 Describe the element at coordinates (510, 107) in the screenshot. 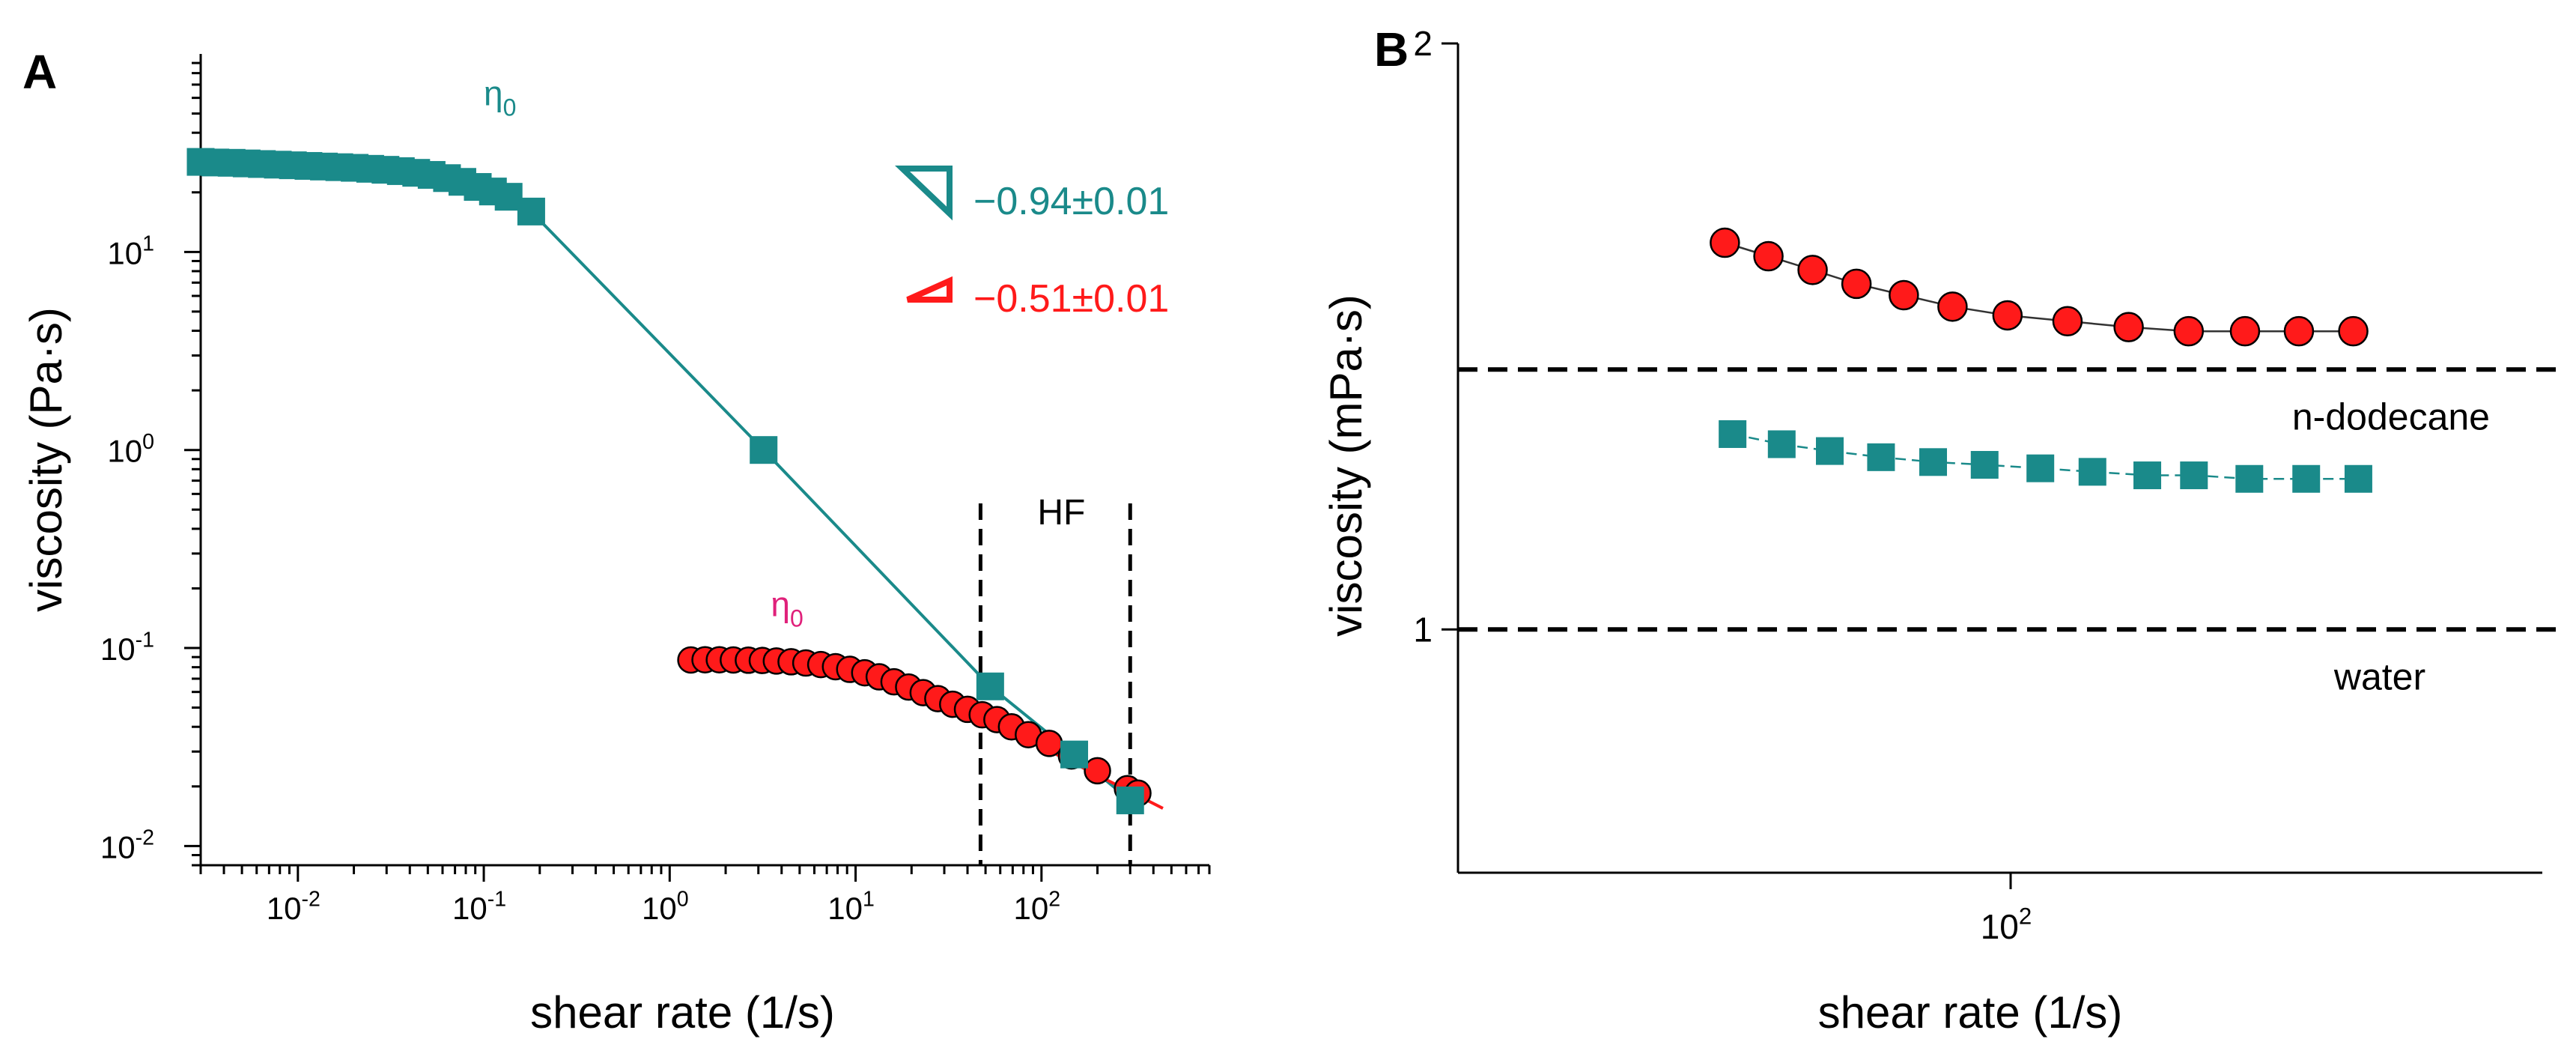

I see `teal-eta0-label-subscript: 0` at that location.